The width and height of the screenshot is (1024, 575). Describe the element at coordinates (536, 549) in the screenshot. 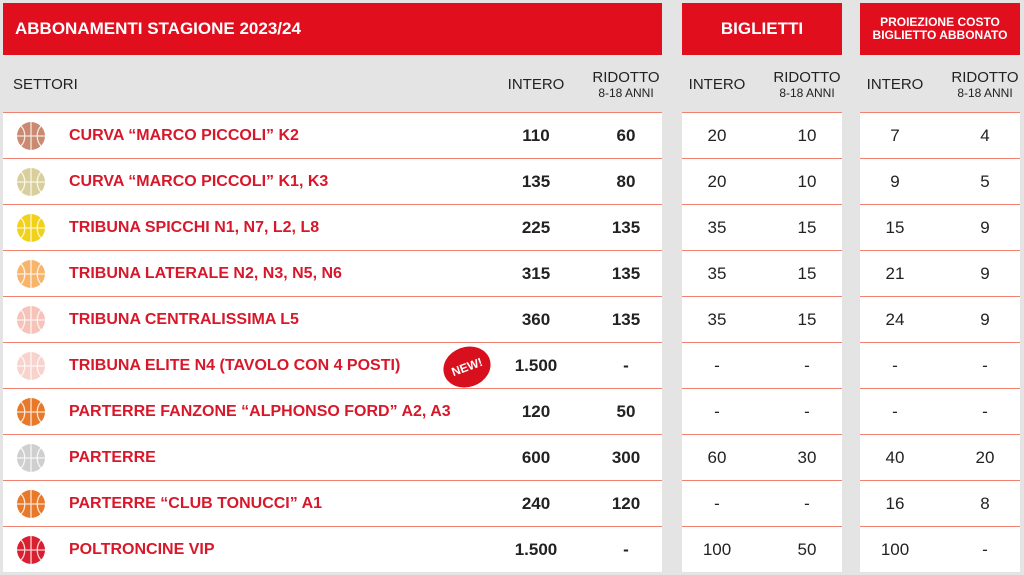

I see `cell-sub_full: 1.500` at that location.